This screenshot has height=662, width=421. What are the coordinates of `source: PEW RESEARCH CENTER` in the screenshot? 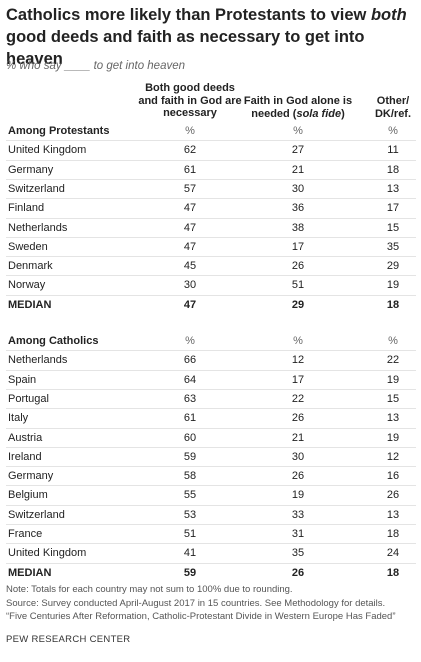 It's located at (68, 639).